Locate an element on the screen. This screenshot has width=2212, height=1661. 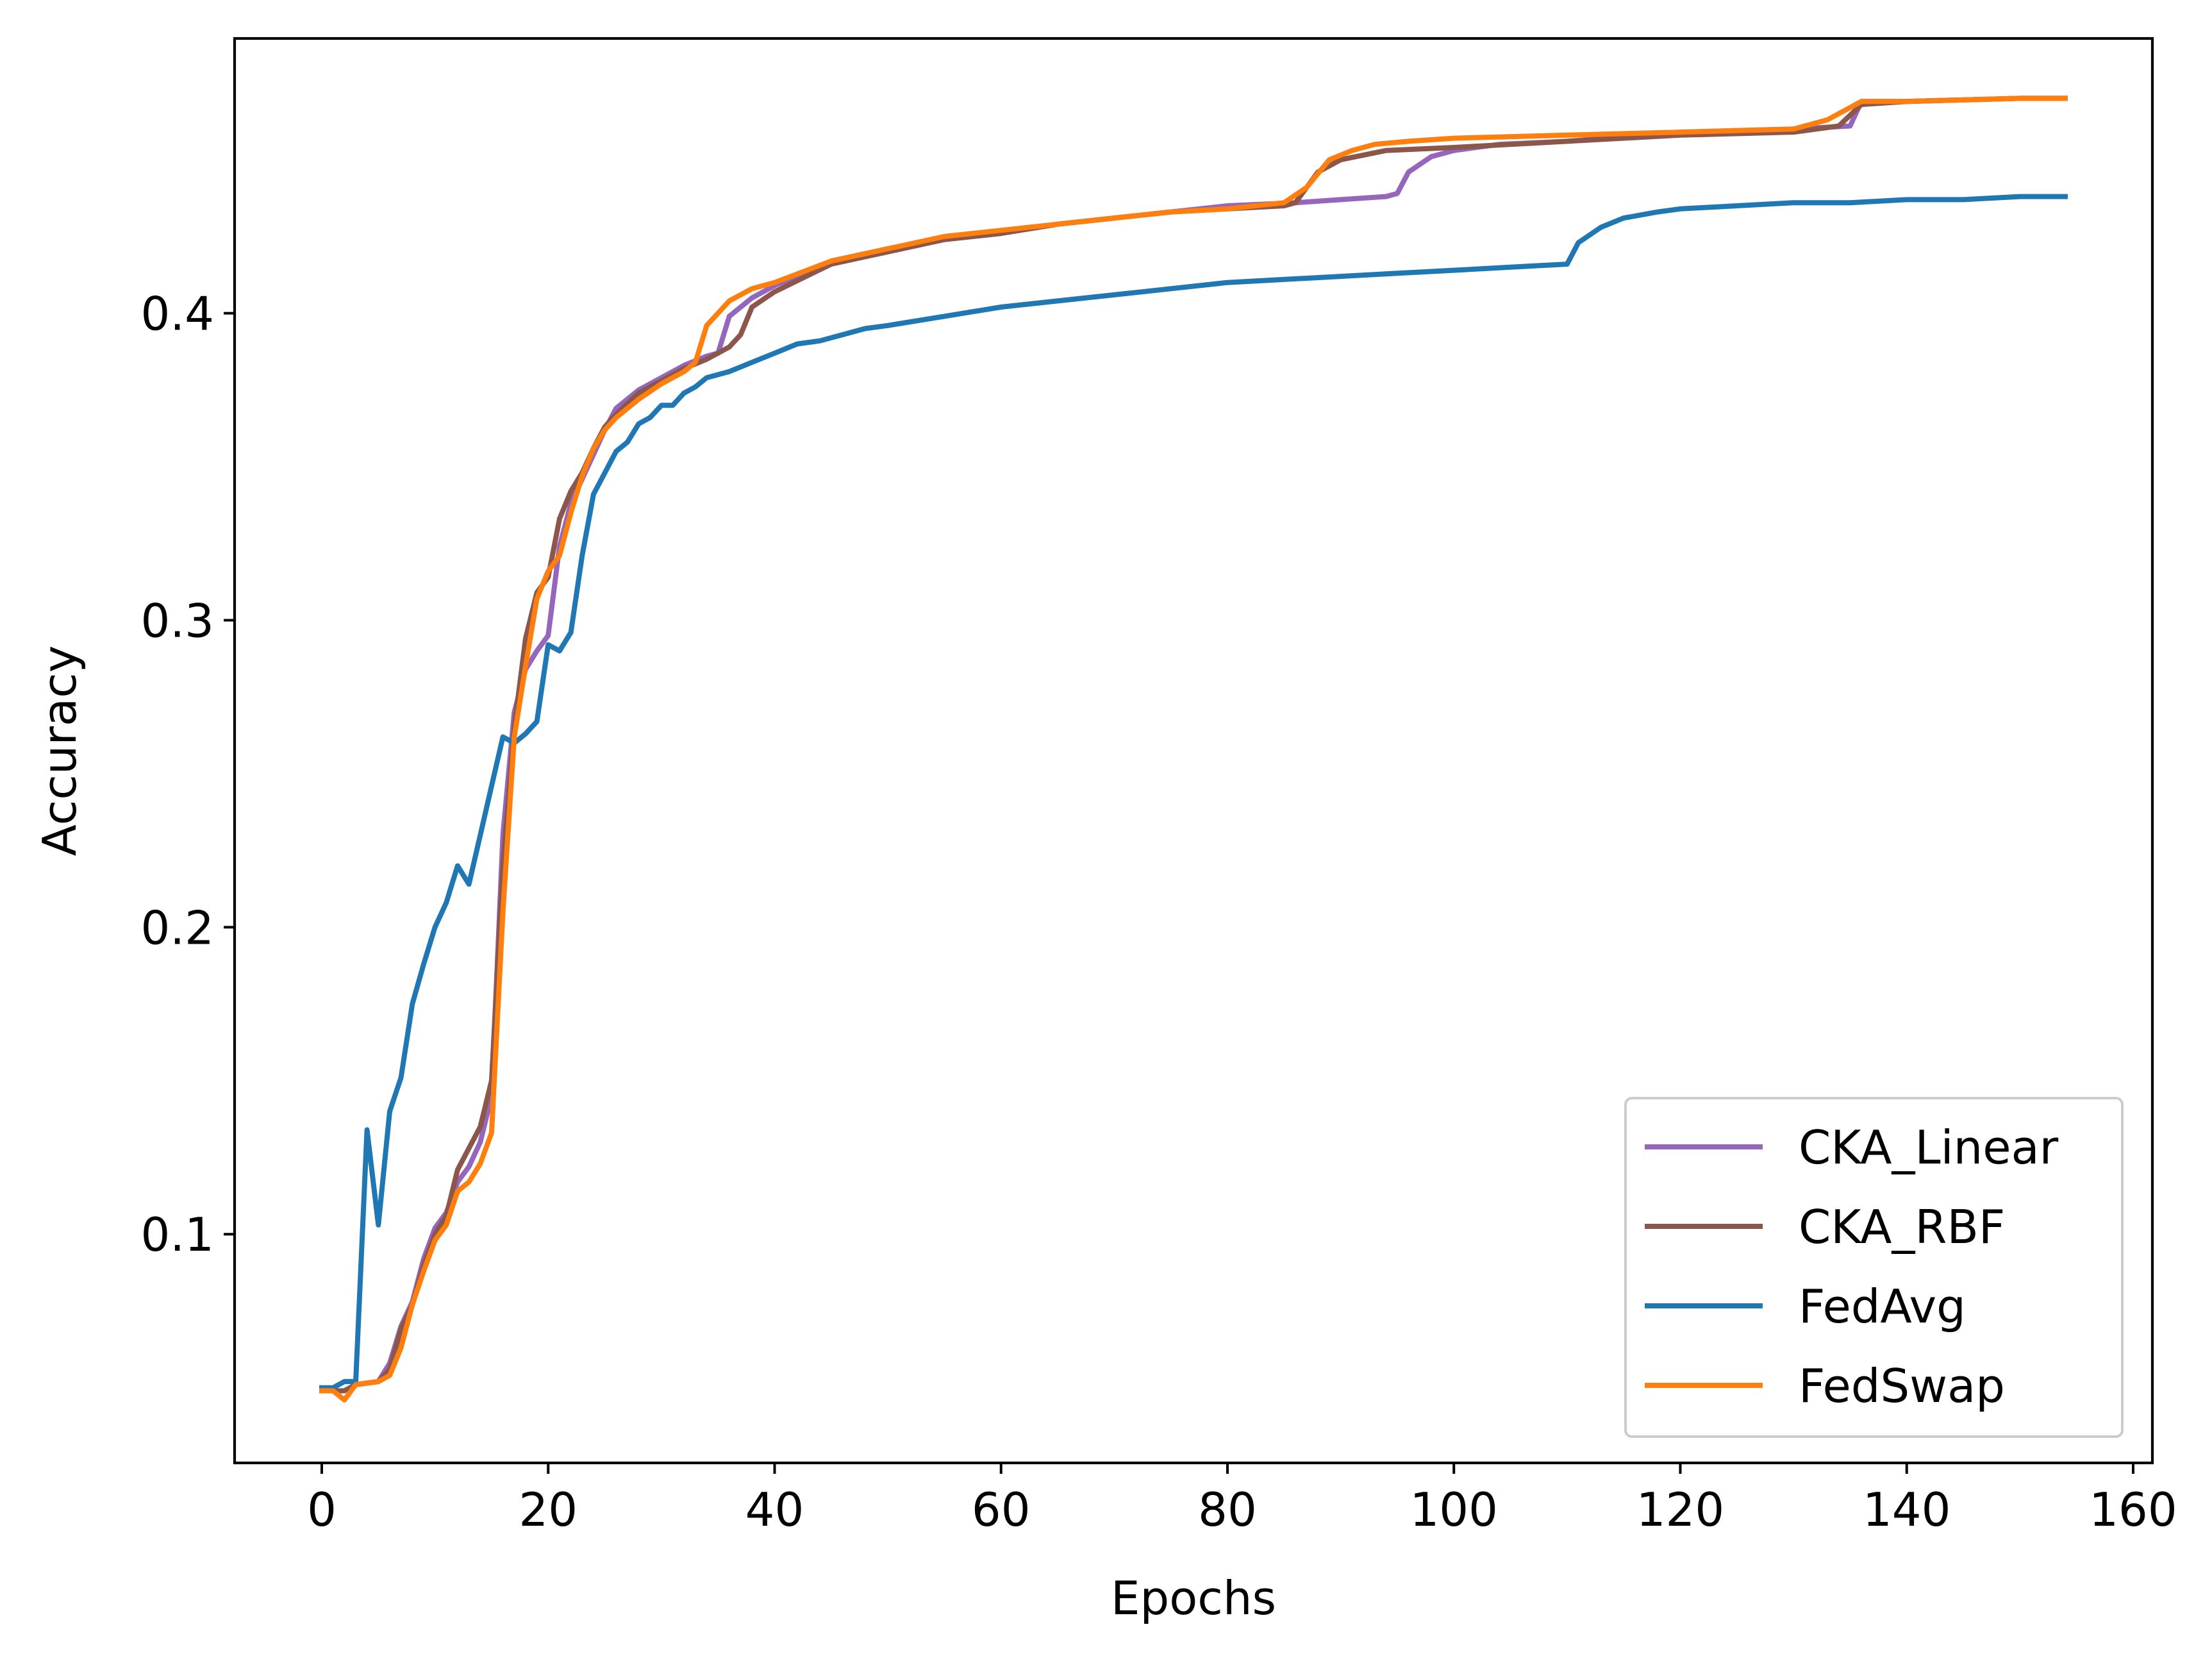
x-axis-label: Epochs is located at coordinates (1194, 1598).